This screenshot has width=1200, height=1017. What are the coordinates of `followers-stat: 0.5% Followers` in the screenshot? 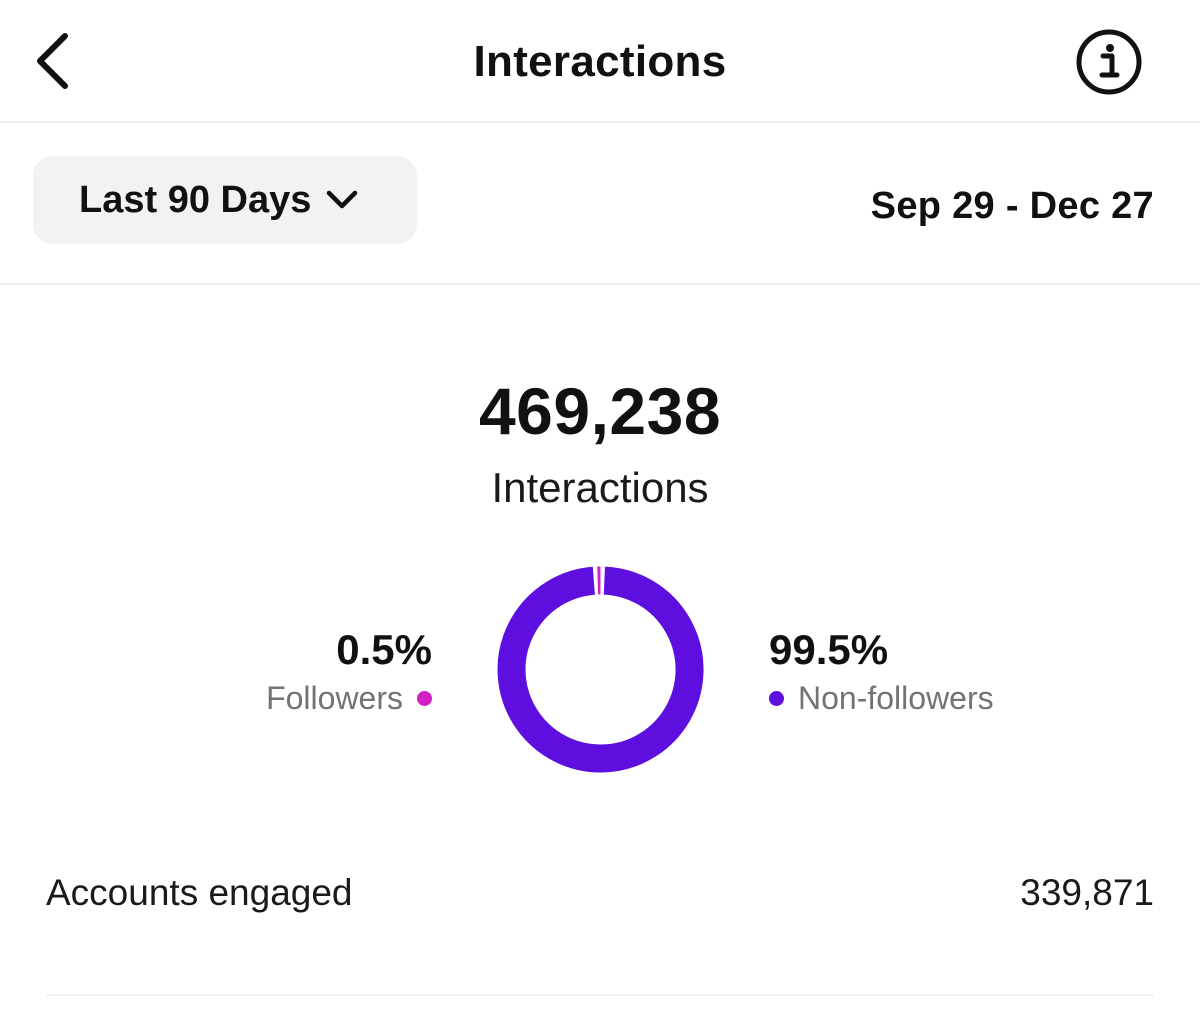 It's located at (349, 672).